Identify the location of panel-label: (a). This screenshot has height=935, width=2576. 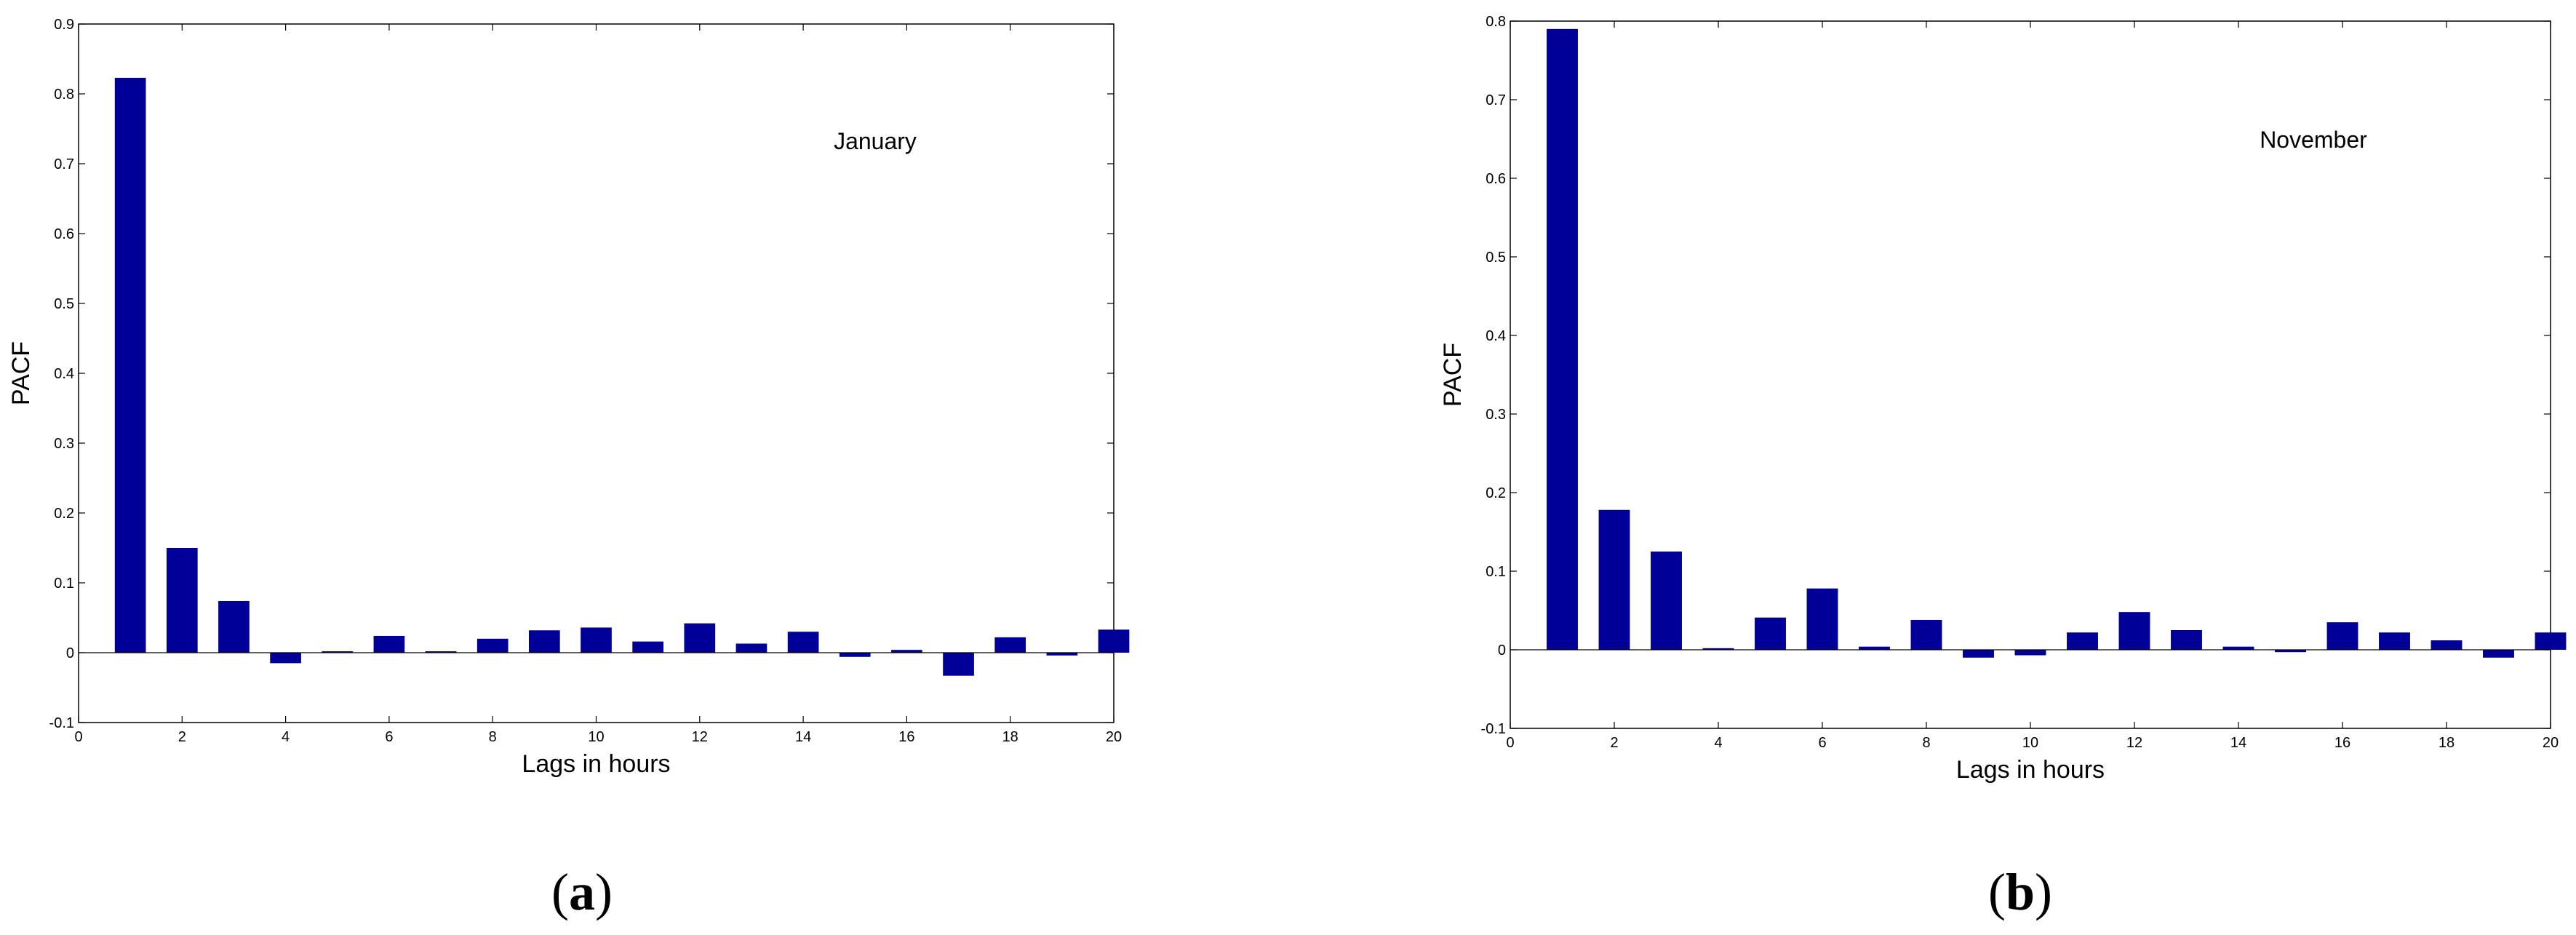
(582, 892).